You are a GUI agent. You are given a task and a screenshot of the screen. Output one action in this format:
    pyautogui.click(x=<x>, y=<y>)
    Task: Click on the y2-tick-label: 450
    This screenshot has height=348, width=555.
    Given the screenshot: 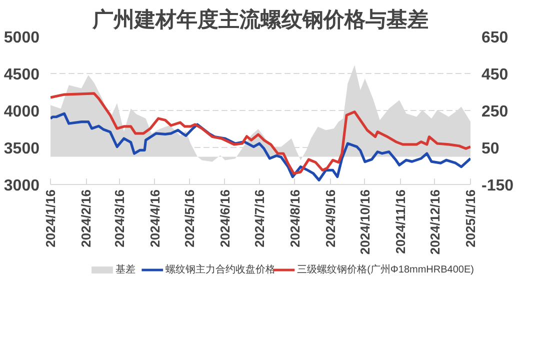 What is the action you would take?
    pyautogui.click(x=495, y=75)
    